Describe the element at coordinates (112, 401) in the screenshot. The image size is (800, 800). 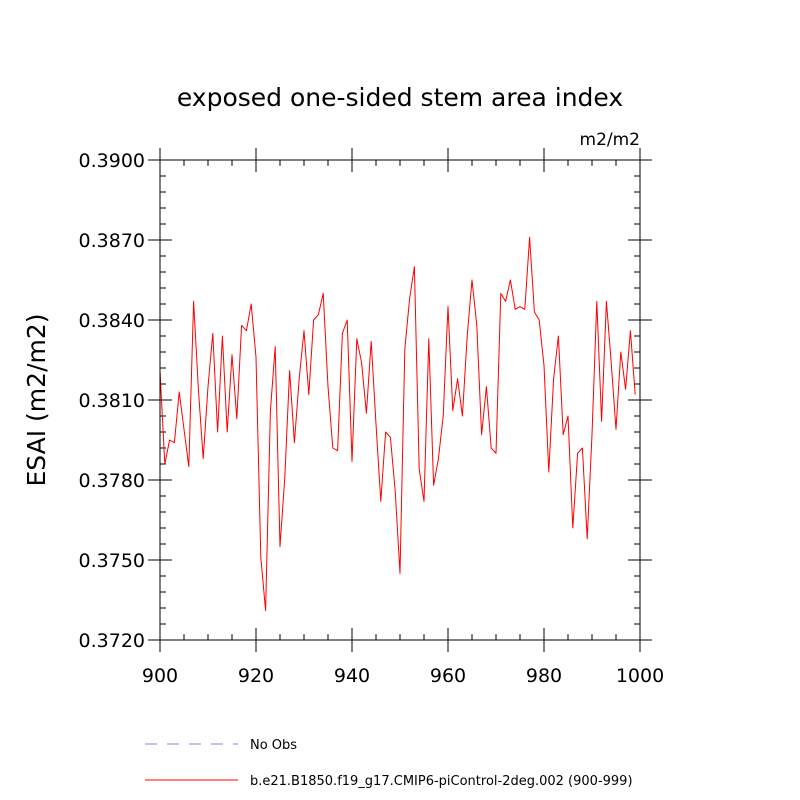
I see `y-tick-label: 0.3810` at that location.